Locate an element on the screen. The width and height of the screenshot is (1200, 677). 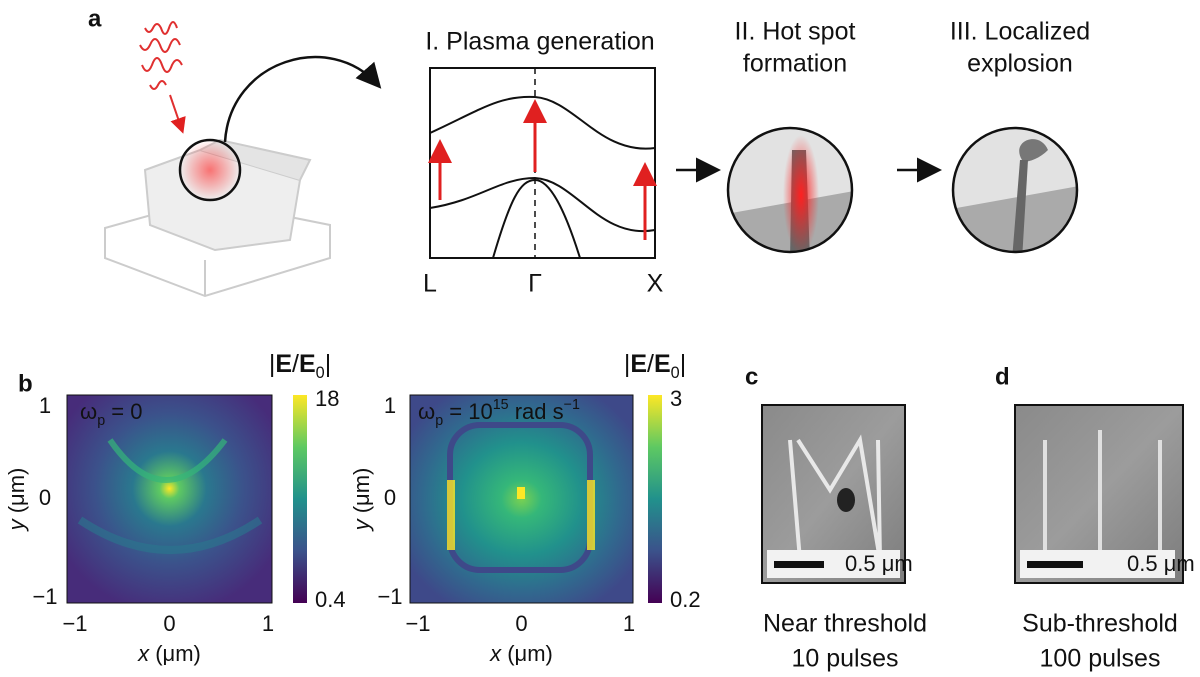
panel-letter: d is located at coordinates (1002, 376).